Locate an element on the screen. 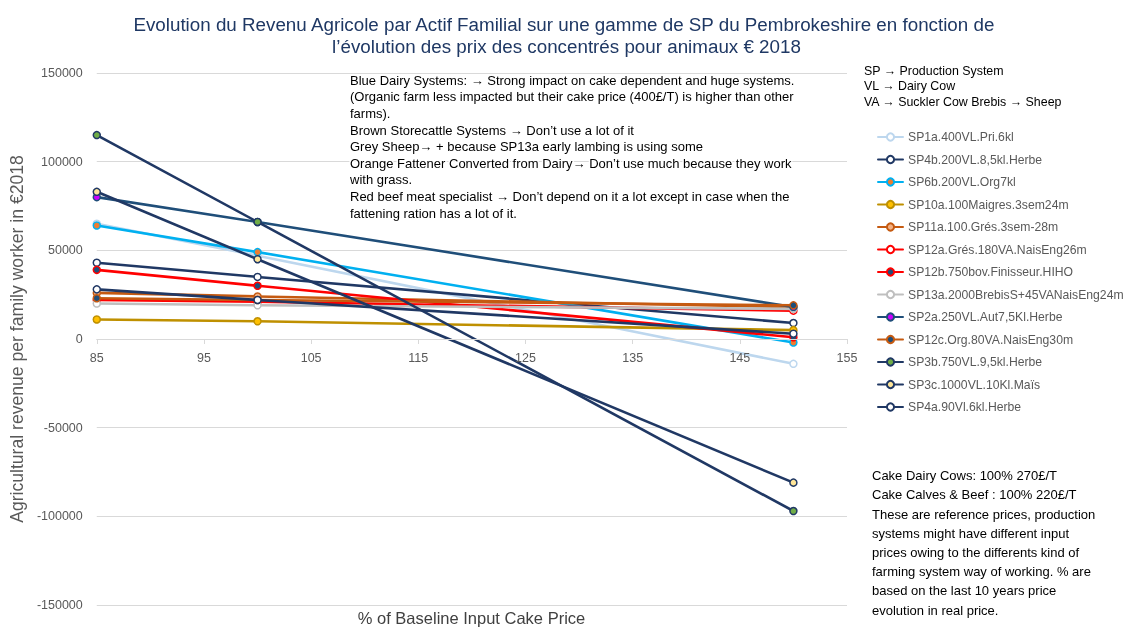 Image resolution: width=1133 pixels, height=631 pixels. y-axis-title: Agricultural revenue per family worker in €2018 is located at coordinates (17, 338).